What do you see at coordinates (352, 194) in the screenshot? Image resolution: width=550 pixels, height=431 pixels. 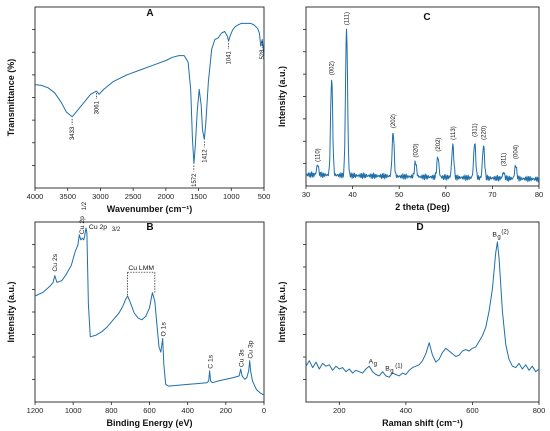 I see `x-tick-label: 40` at bounding box center [352, 194].